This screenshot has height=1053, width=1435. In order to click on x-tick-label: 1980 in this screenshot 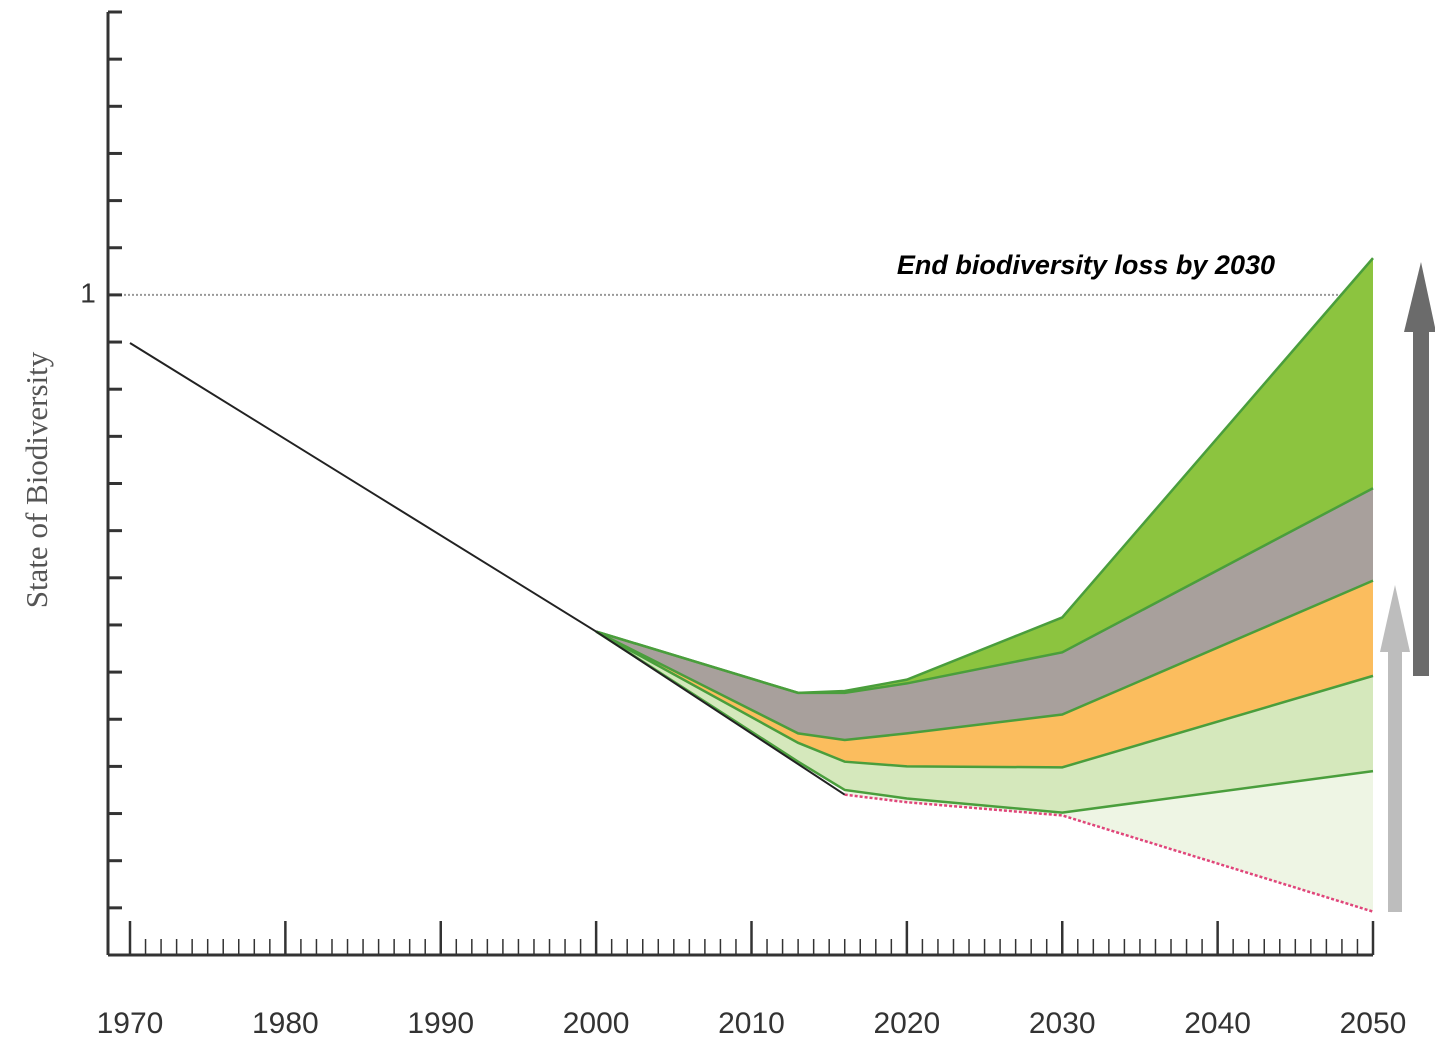, I will do `click(285, 1023)`.